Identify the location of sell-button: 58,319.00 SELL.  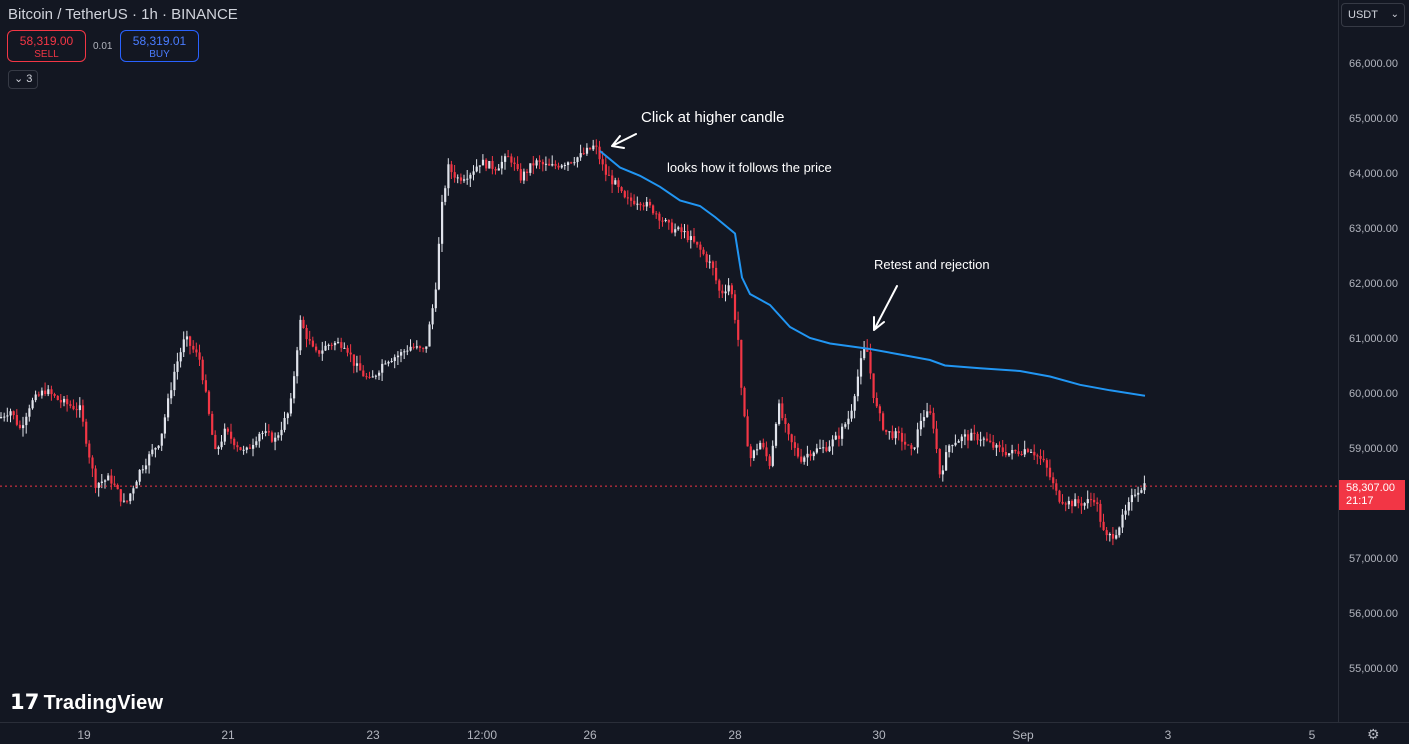
(46, 46).